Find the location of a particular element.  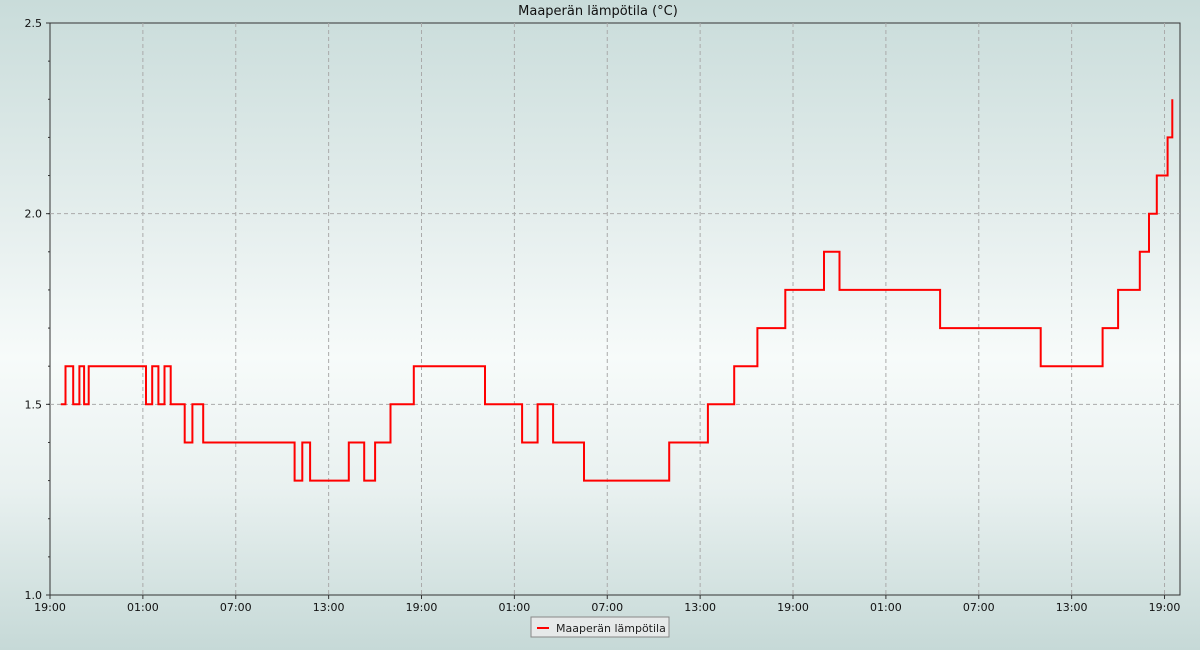

y-tick-label: 2.0 is located at coordinates (34, 214).